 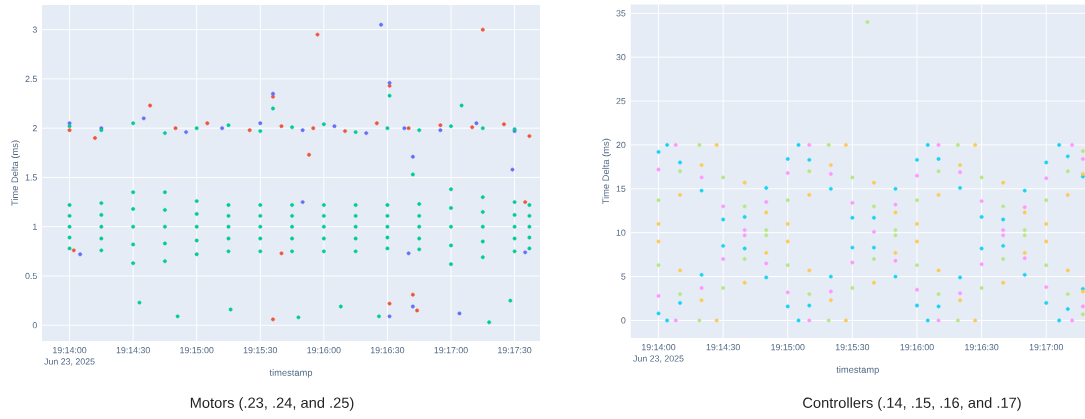 What do you see at coordinates (621, 57) in the screenshot?
I see `y-tick-label: 30` at bounding box center [621, 57].